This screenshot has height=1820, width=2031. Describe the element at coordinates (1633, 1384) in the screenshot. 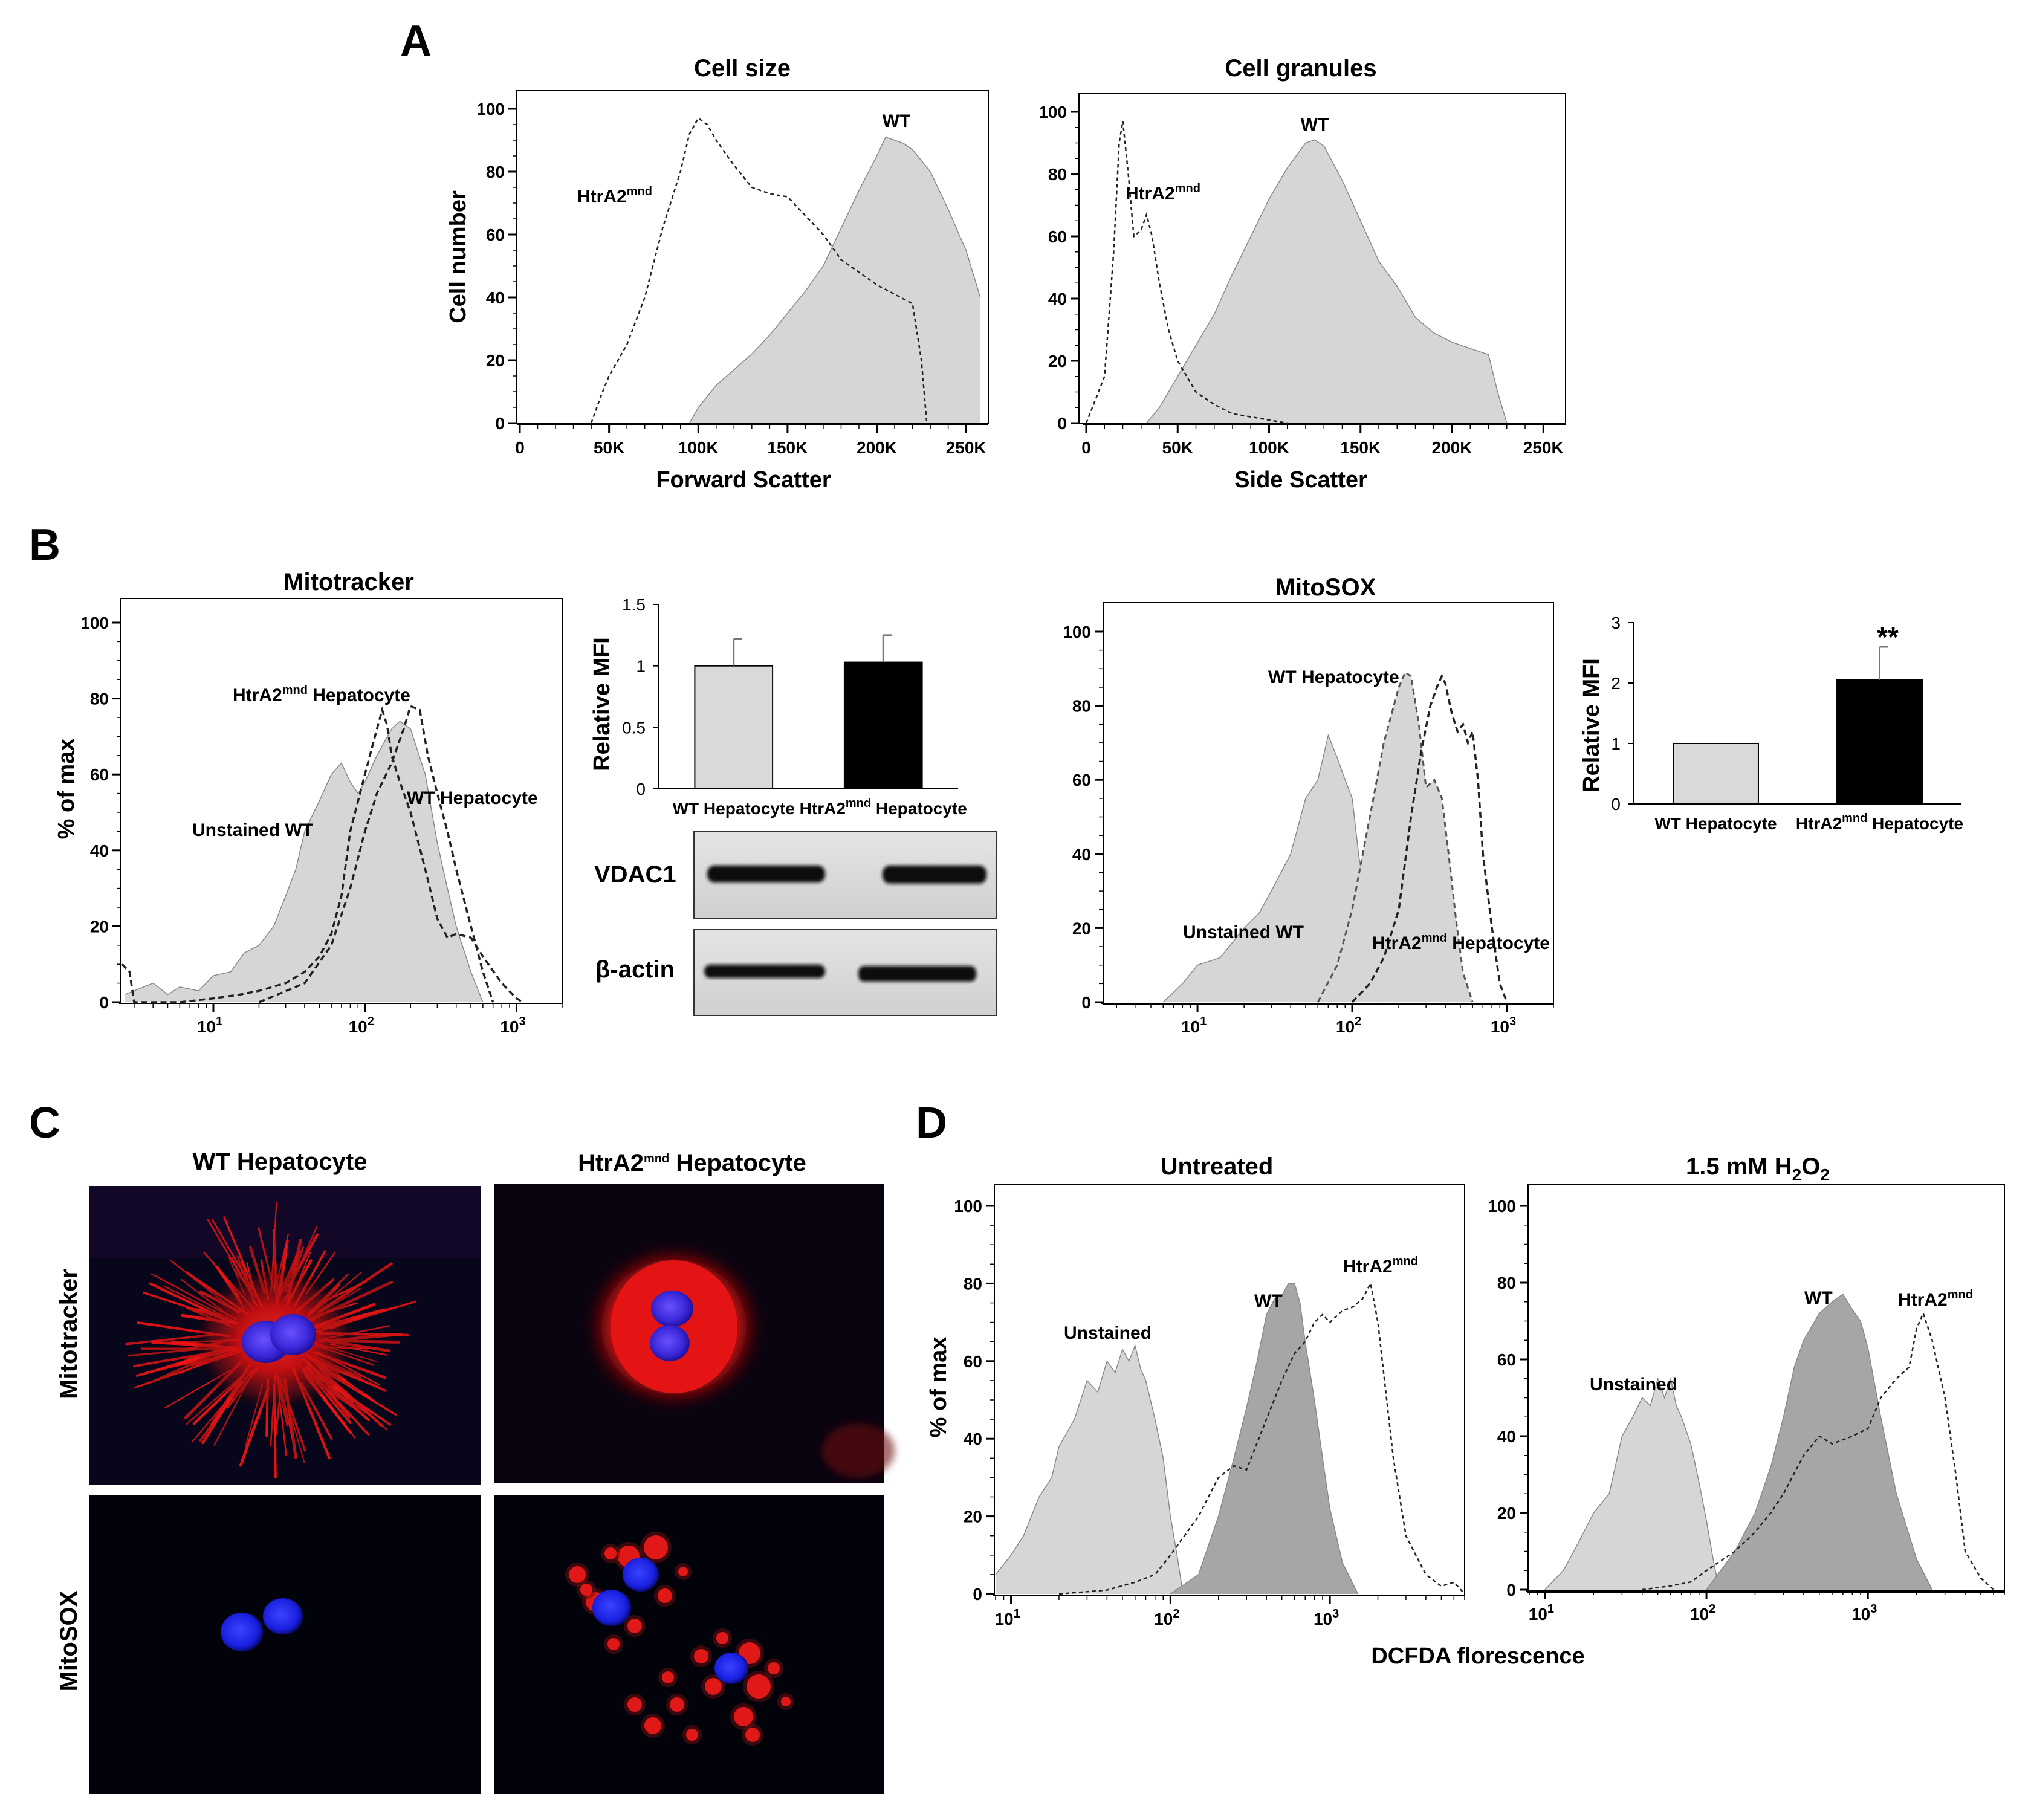

I see `series-label-unstained: Unstained` at that location.